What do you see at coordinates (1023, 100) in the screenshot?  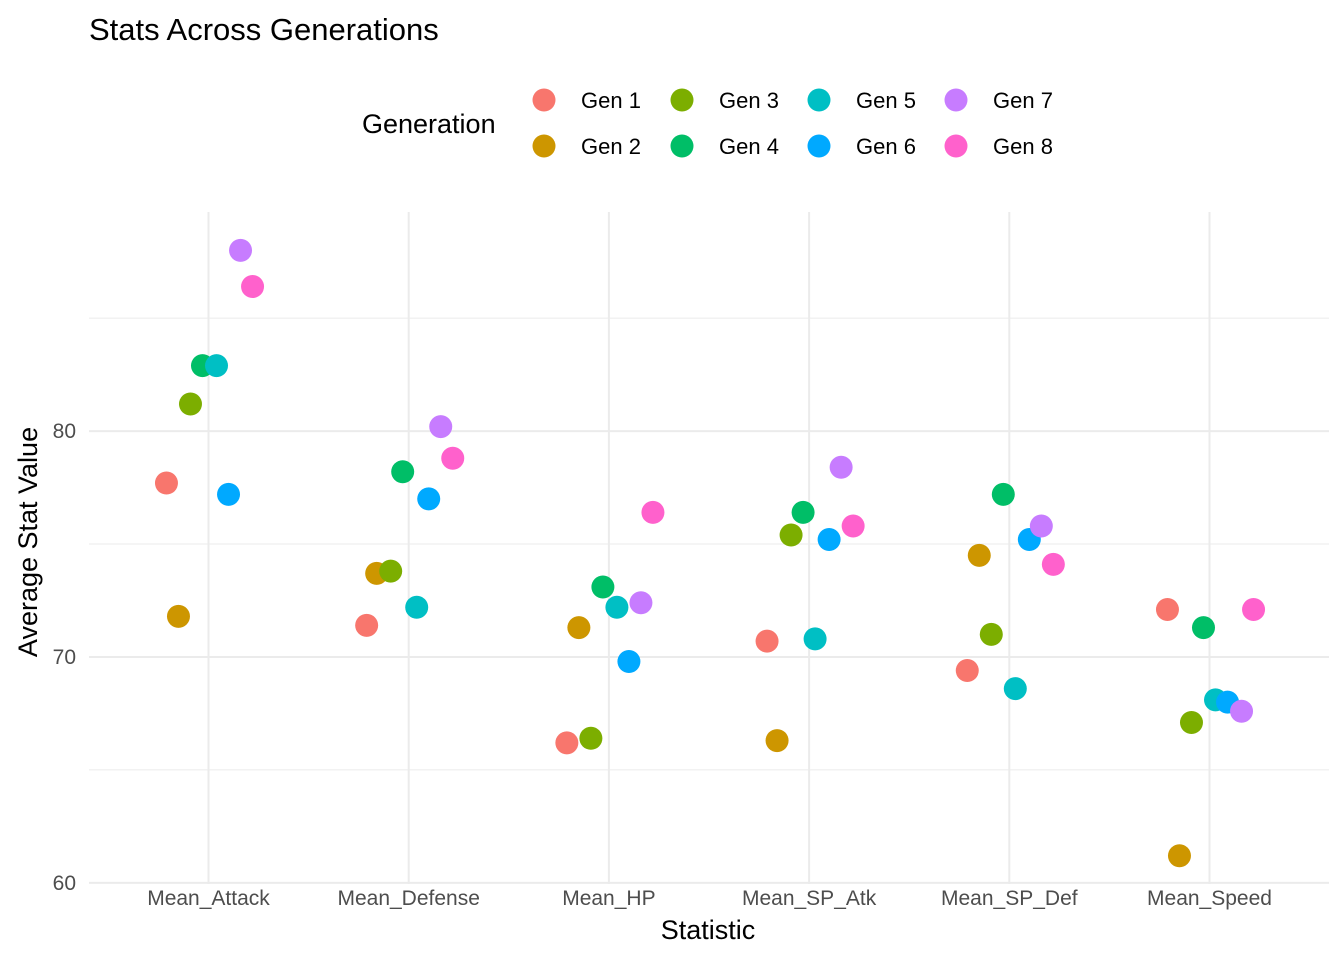 I see `legend-label: Gen 7` at bounding box center [1023, 100].